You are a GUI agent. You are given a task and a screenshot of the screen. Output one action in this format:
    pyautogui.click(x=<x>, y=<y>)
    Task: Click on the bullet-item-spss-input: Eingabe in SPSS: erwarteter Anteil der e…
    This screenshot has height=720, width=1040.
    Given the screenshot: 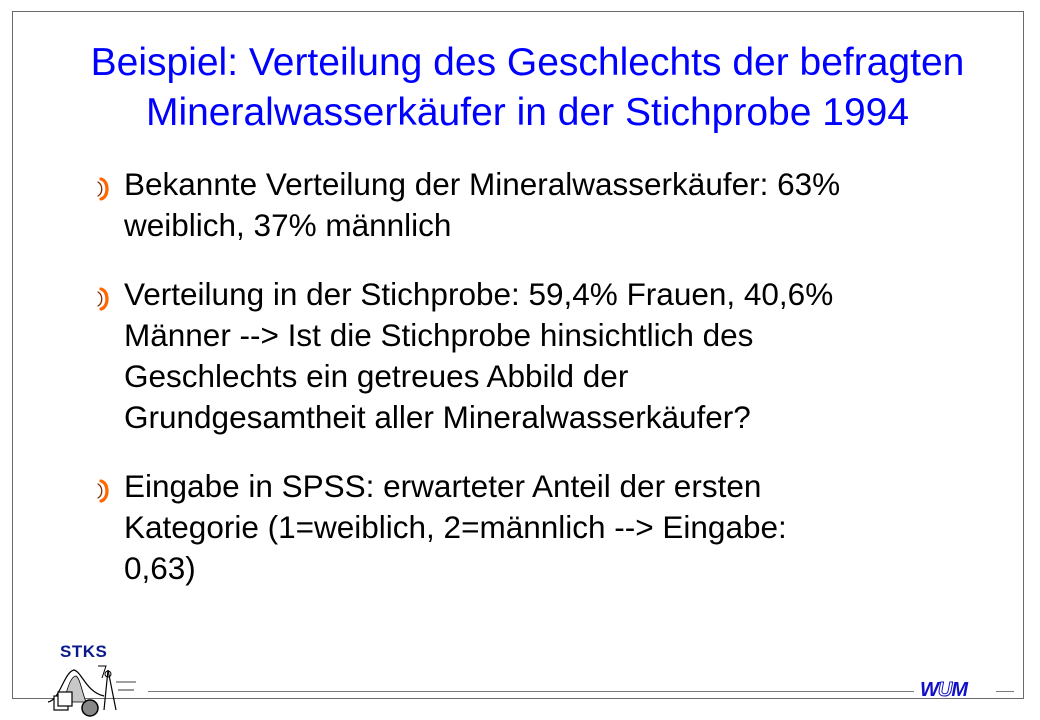 What is the action you would take?
    pyautogui.click(x=542, y=527)
    